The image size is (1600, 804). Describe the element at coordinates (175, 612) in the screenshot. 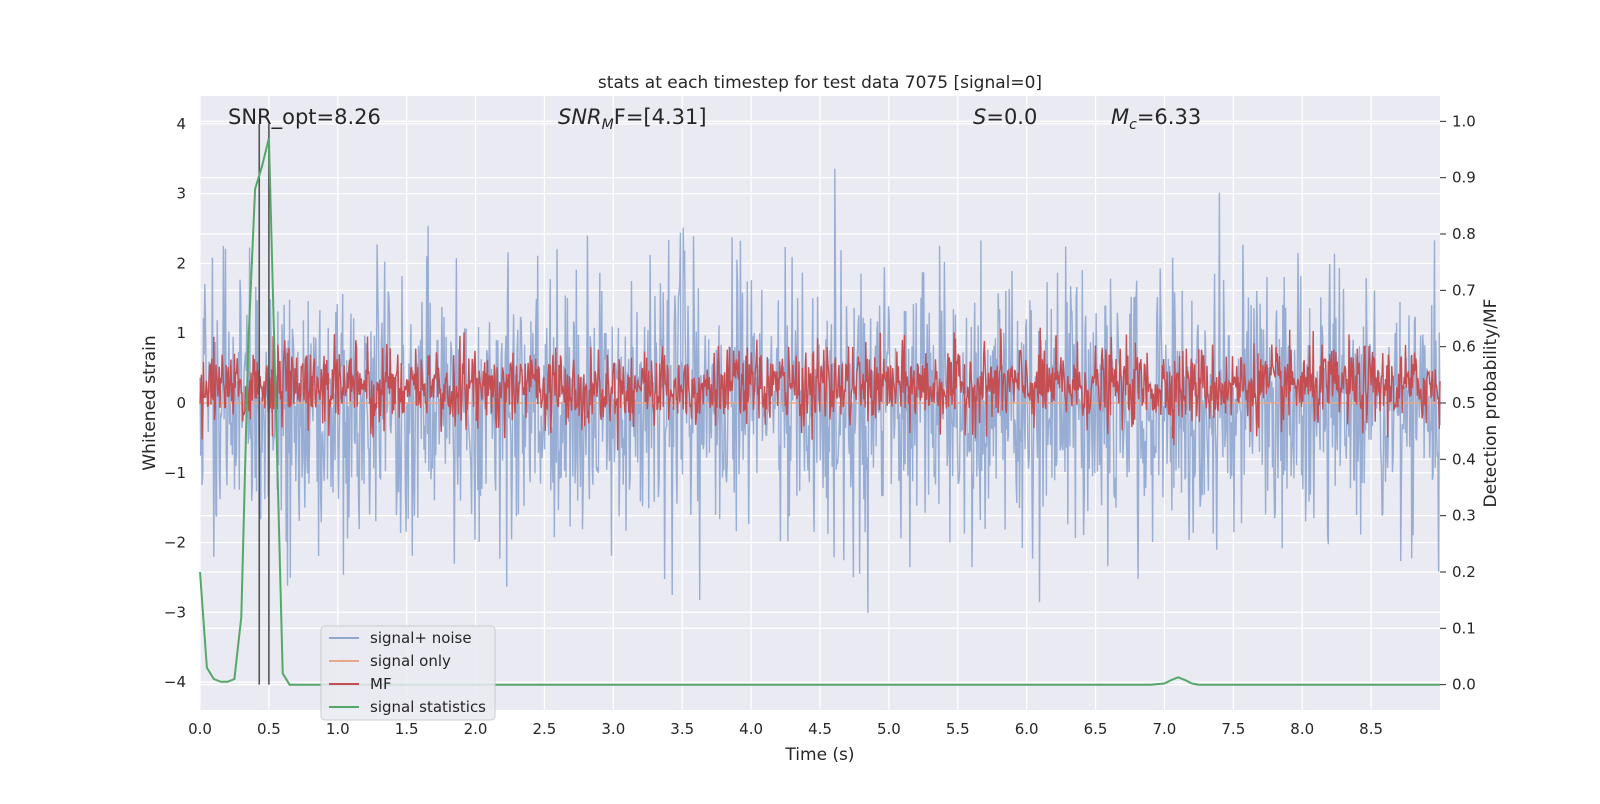

I see `y-tick-label: −3` at that location.